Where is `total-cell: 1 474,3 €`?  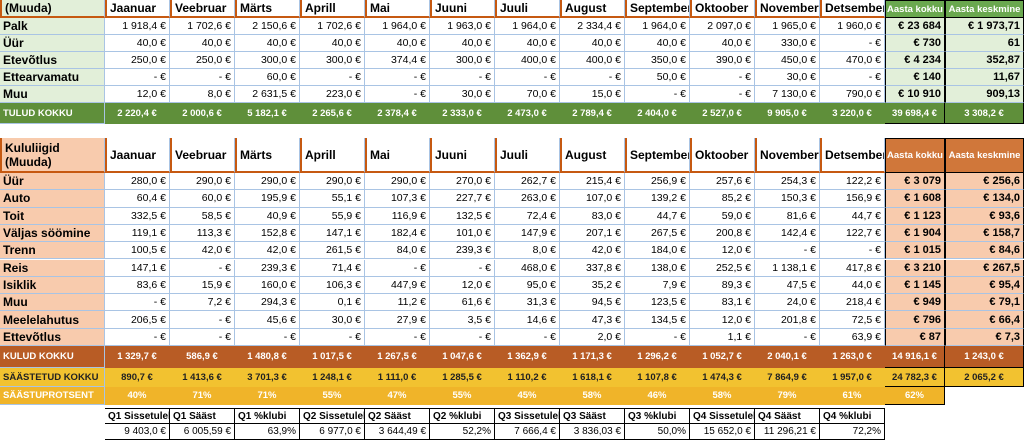
total-cell: 1 474,3 € is located at coordinates (722, 377).